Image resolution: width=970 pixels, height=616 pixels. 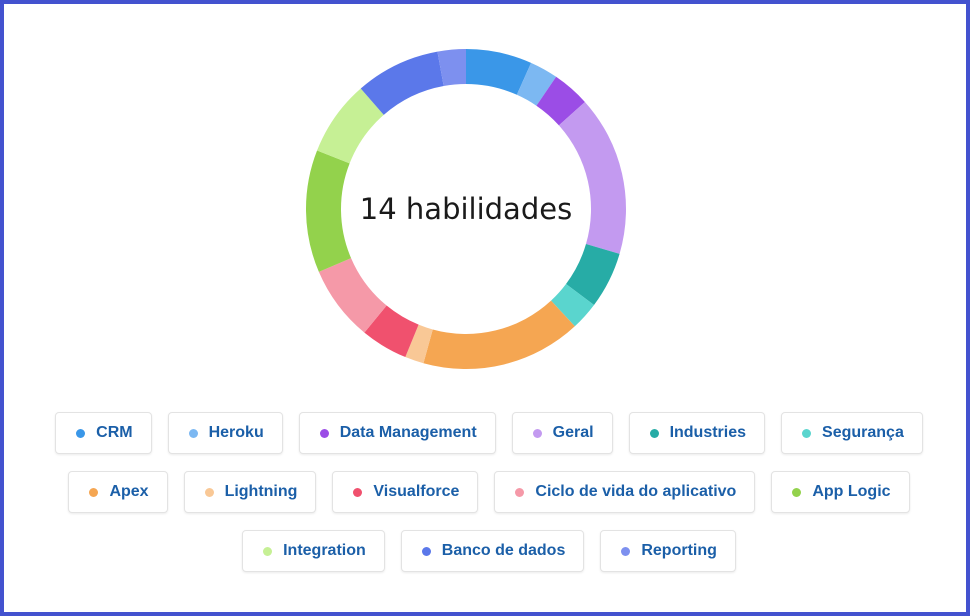 What do you see at coordinates (636, 491) in the screenshot?
I see `legend-label: Ciclo de vida do aplicativo` at bounding box center [636, 491].